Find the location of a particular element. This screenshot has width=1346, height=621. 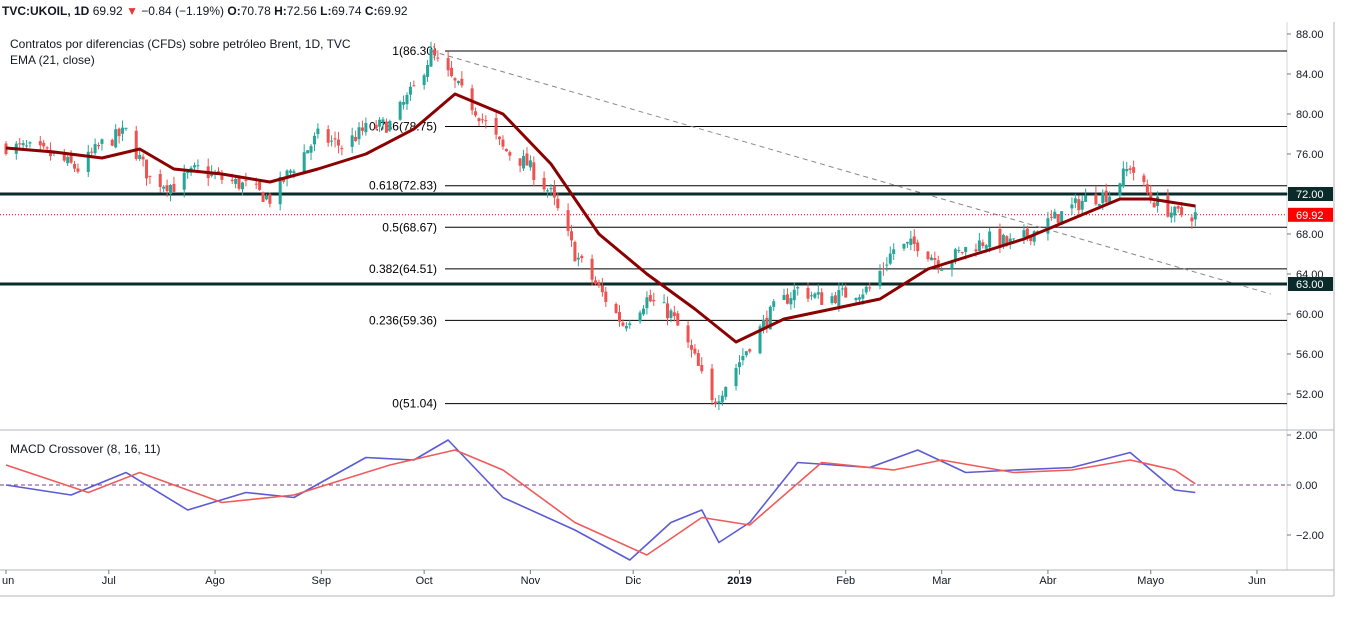

fib-level-label: 0.382(64.51) is located at coordinates (403, 269).